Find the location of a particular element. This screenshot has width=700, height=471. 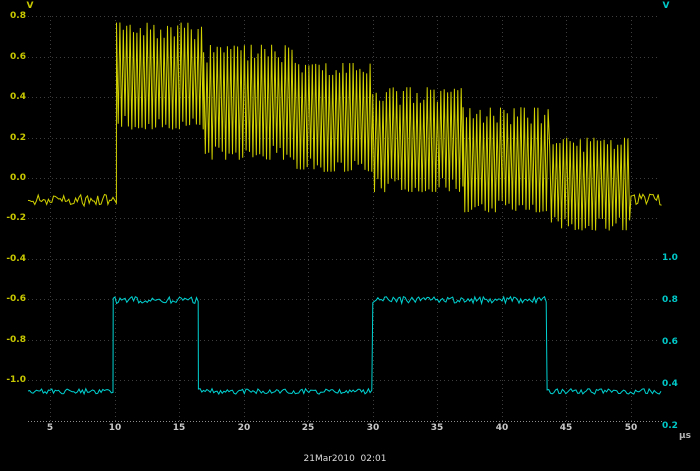

right-axis-unit-label: V is located at coordinates (666, 6).